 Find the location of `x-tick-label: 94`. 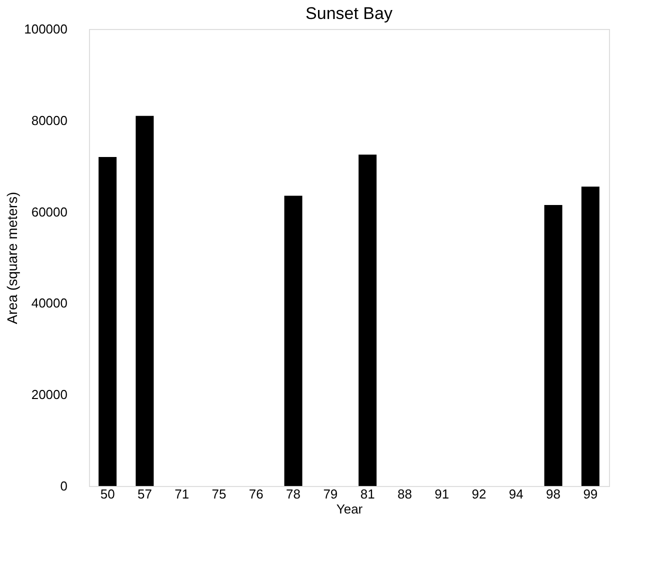

x-tick-label: 94 is located at coordinates (516, 494).